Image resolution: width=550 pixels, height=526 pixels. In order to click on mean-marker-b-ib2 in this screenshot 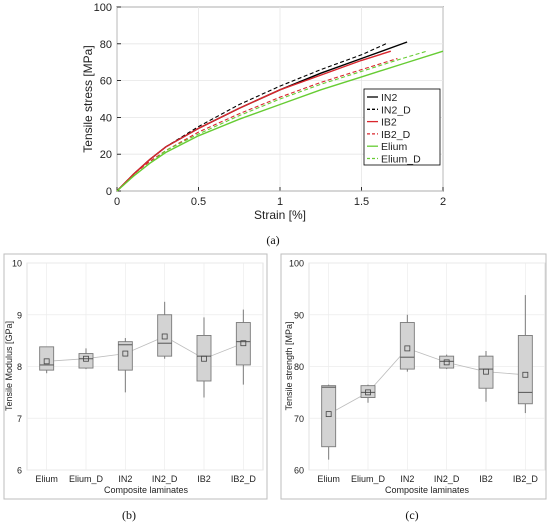, I will do `click(204, 358)`.